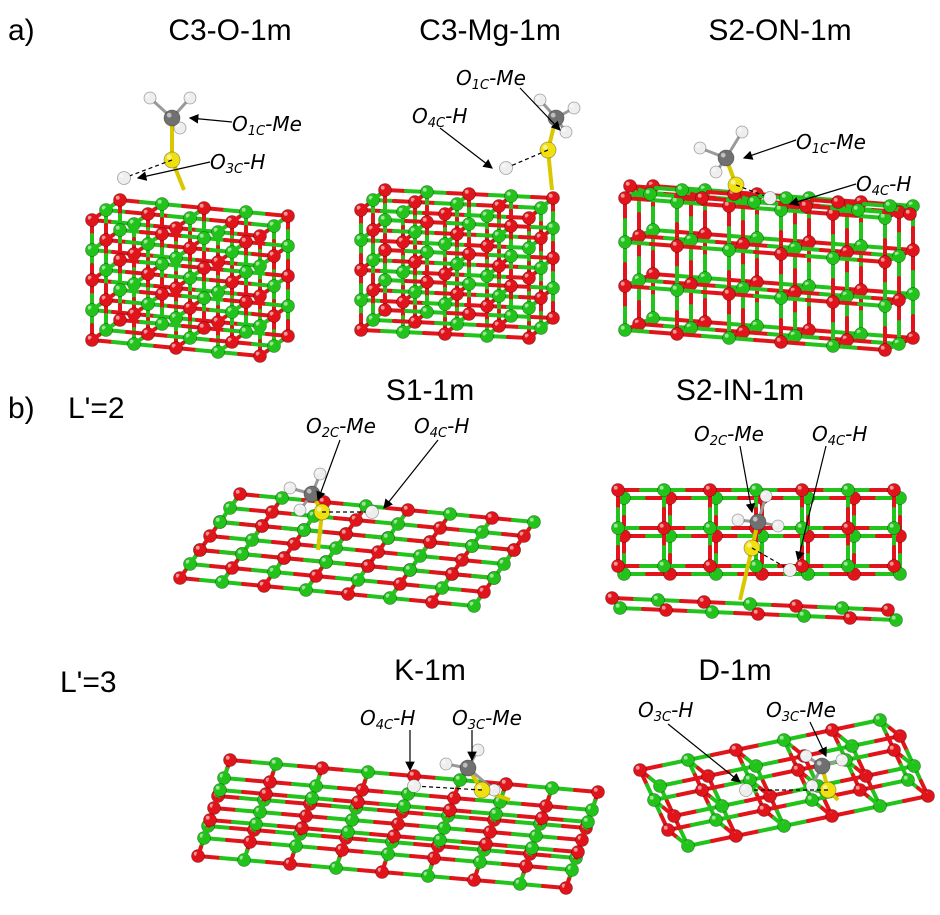  I want to click on molecule-s2-on, so click(735, 165).